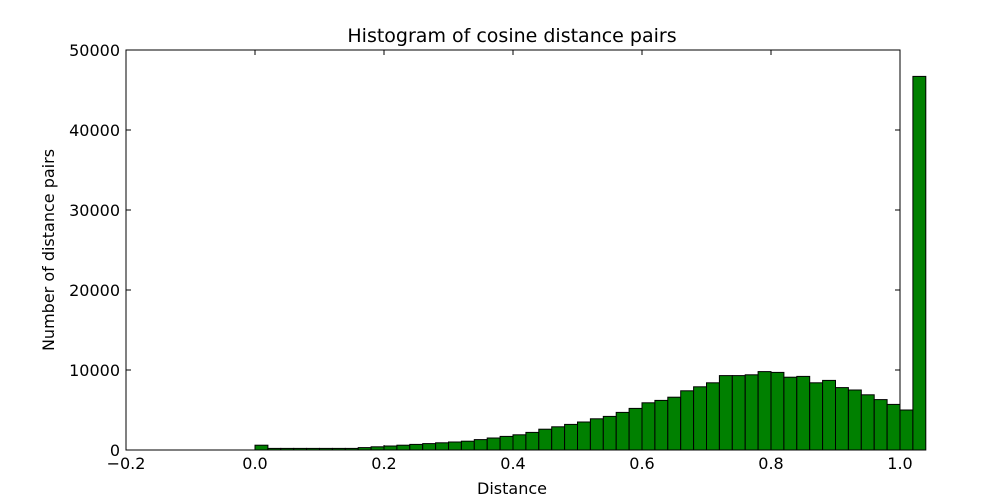 The height and width of the screenshot is (500, 1000). I want to click on x-axis-label: Distance, so click(512, 488).